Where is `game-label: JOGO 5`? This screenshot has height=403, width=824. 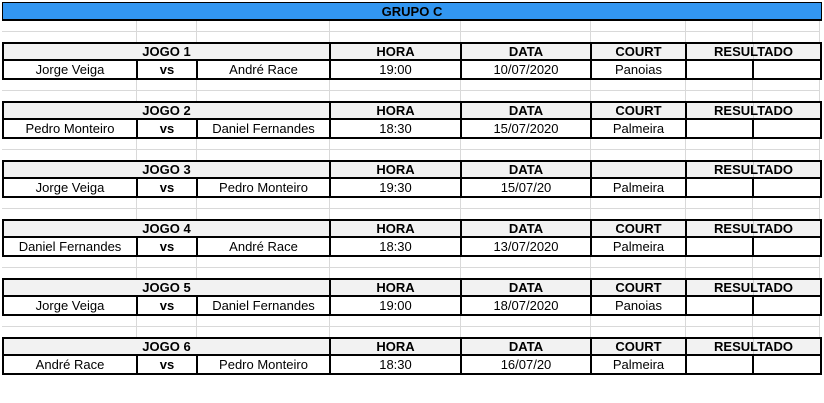
game-label: JOGO 5 is located at coordinates (166, 287).